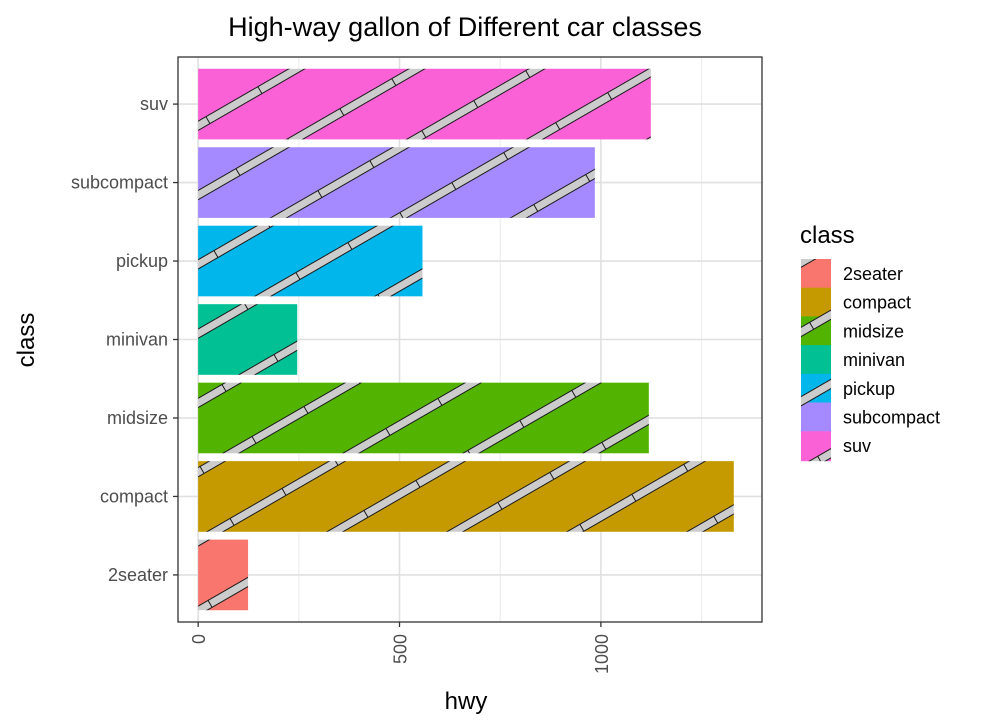  Describe the element at coordinates (396, 182) in the screenshot. I see `bar-subcompact` at that location.